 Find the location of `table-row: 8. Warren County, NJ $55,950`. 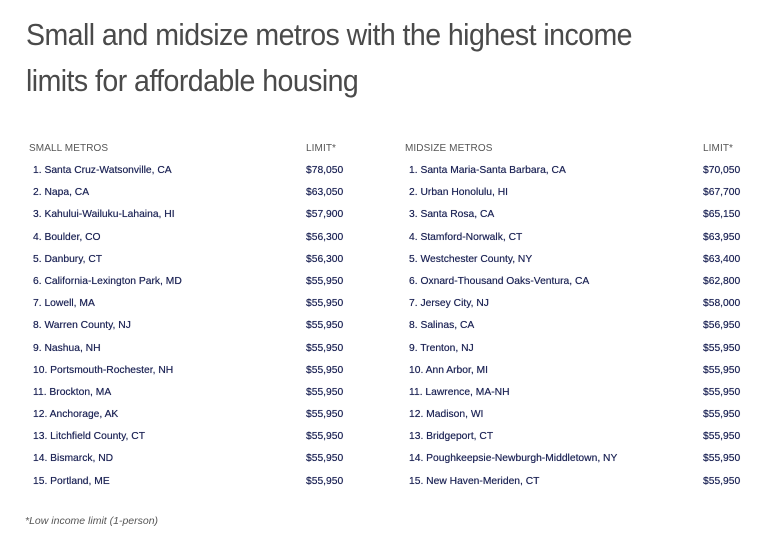

table-row: 8. Warren County, NJ $55,950 is located at coordinates (189, 331).